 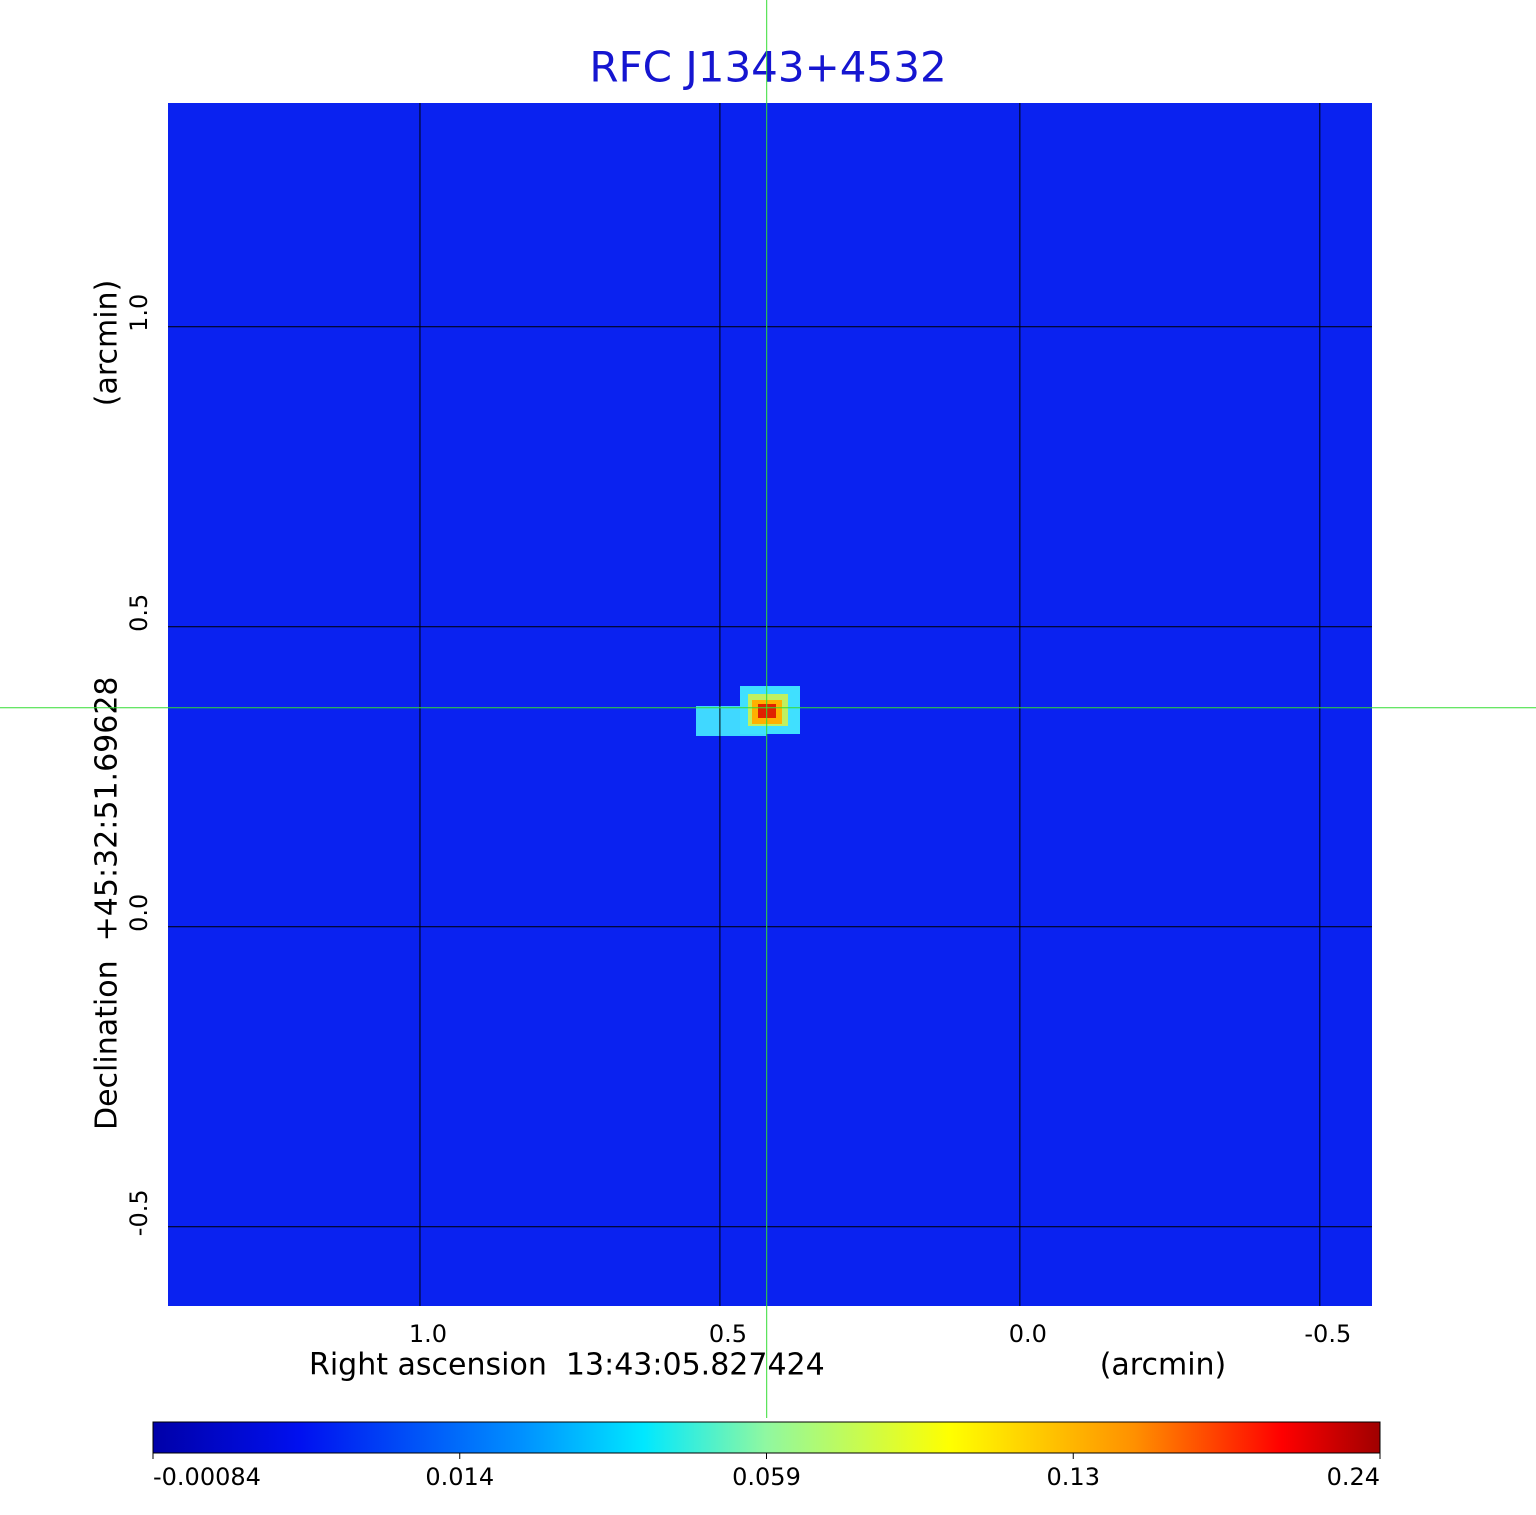 What do you see at coordinates (139, 613) in the screenshot?
I see `y-tick-label: 0.5` at bounding box center [139, 613].